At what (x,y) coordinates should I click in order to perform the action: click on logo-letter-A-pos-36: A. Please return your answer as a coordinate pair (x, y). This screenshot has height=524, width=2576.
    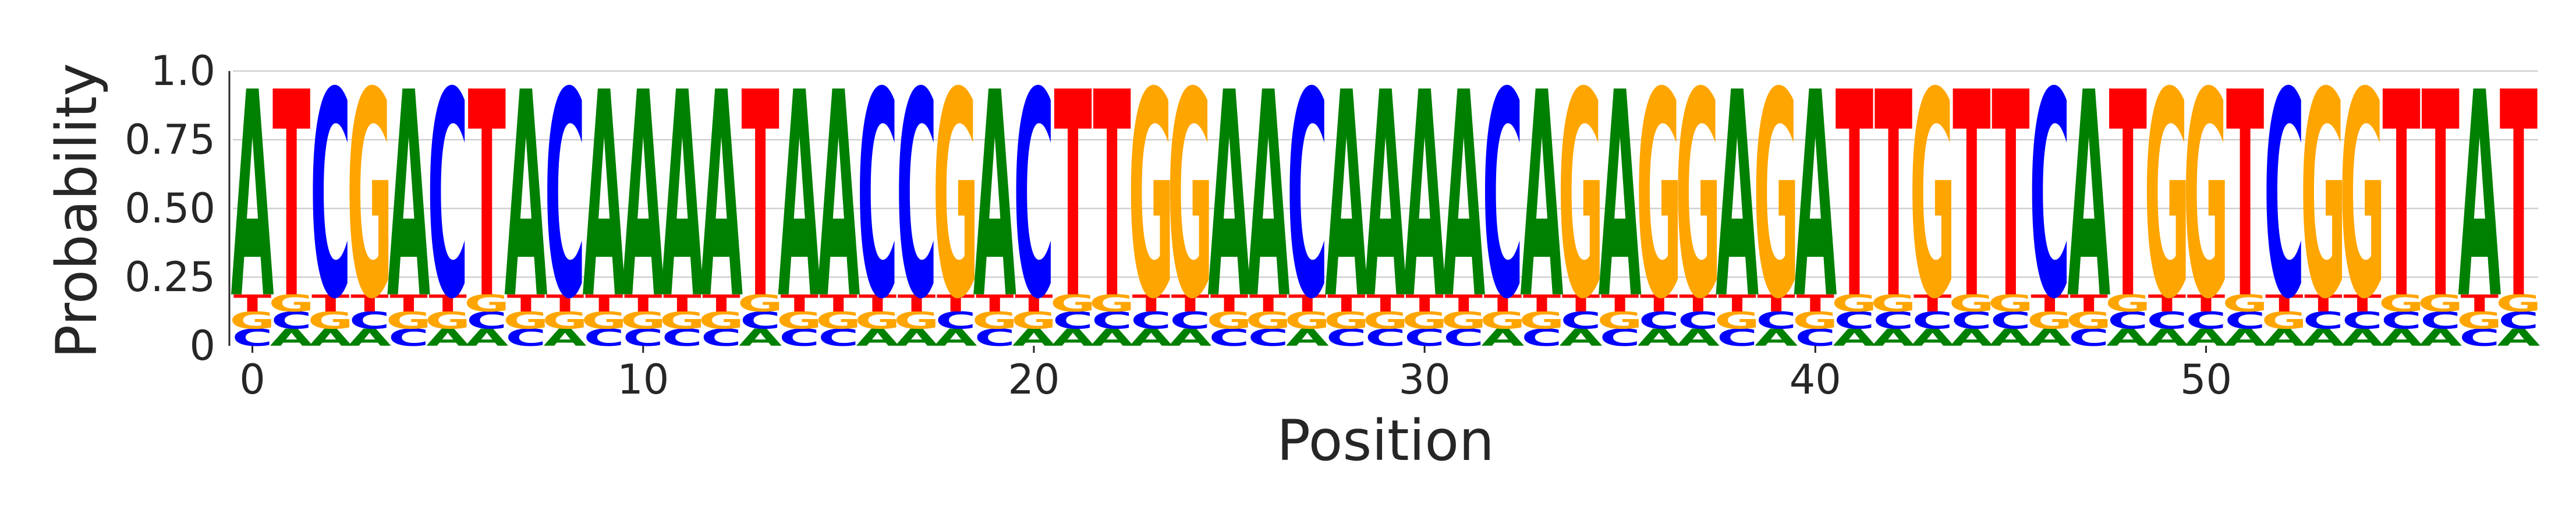
    Looking at the image, I should click on (1659, 338).